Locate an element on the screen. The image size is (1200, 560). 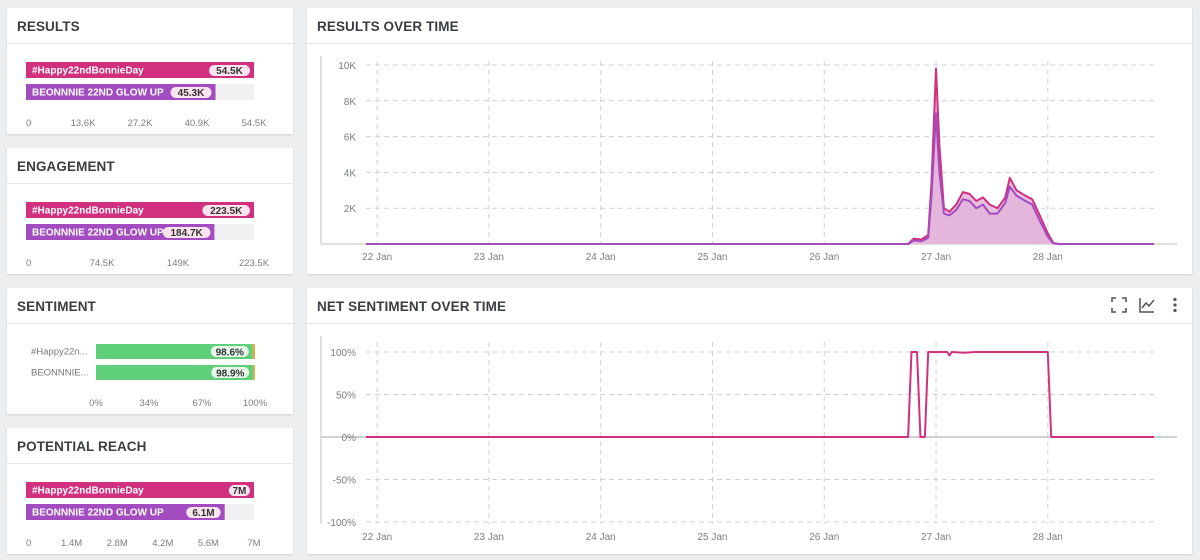
y-tick-label: 100% is located at coordinates (343, 353).